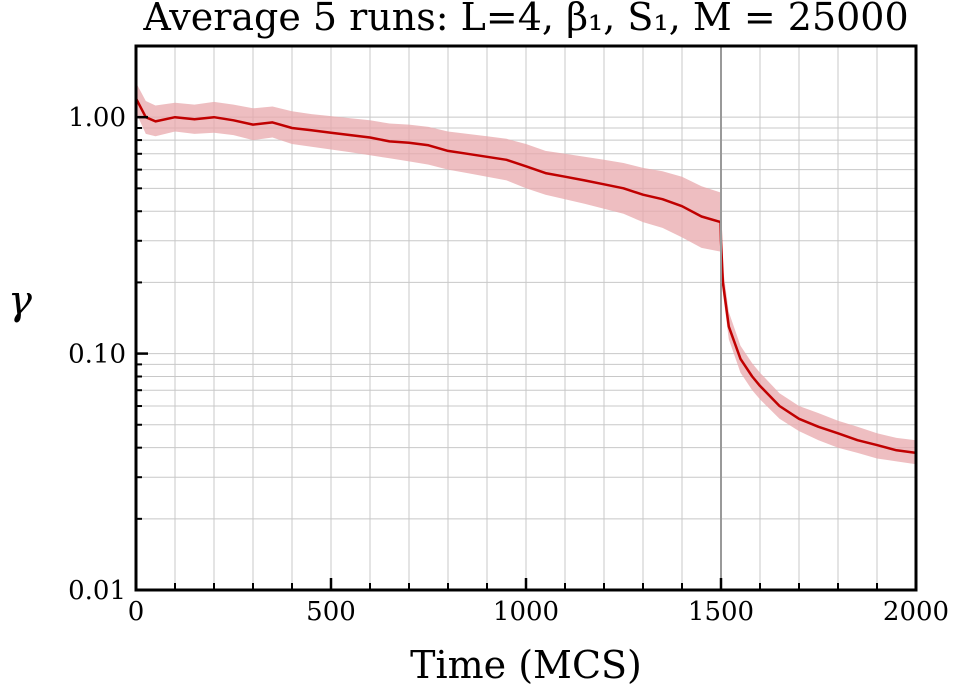 This screenshot has width=956, height=696. I want to click on chart-title: Average 5 runs: L=4, β₁, S₁, M = 25000, so click(525, 19).